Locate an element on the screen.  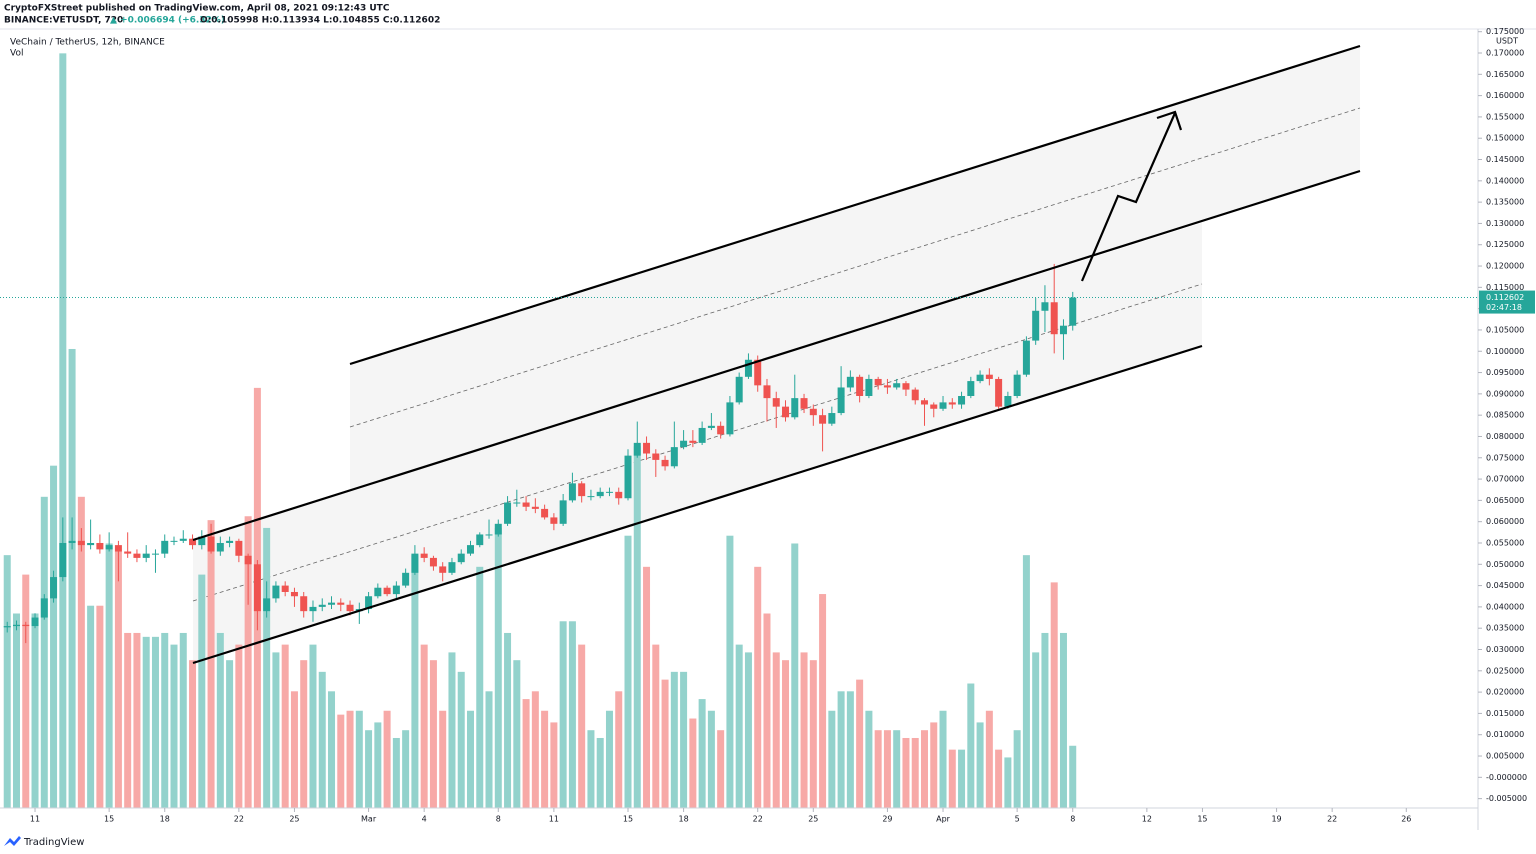
y-tick-label: 0.105000 is located at coordinates (1505, 329).